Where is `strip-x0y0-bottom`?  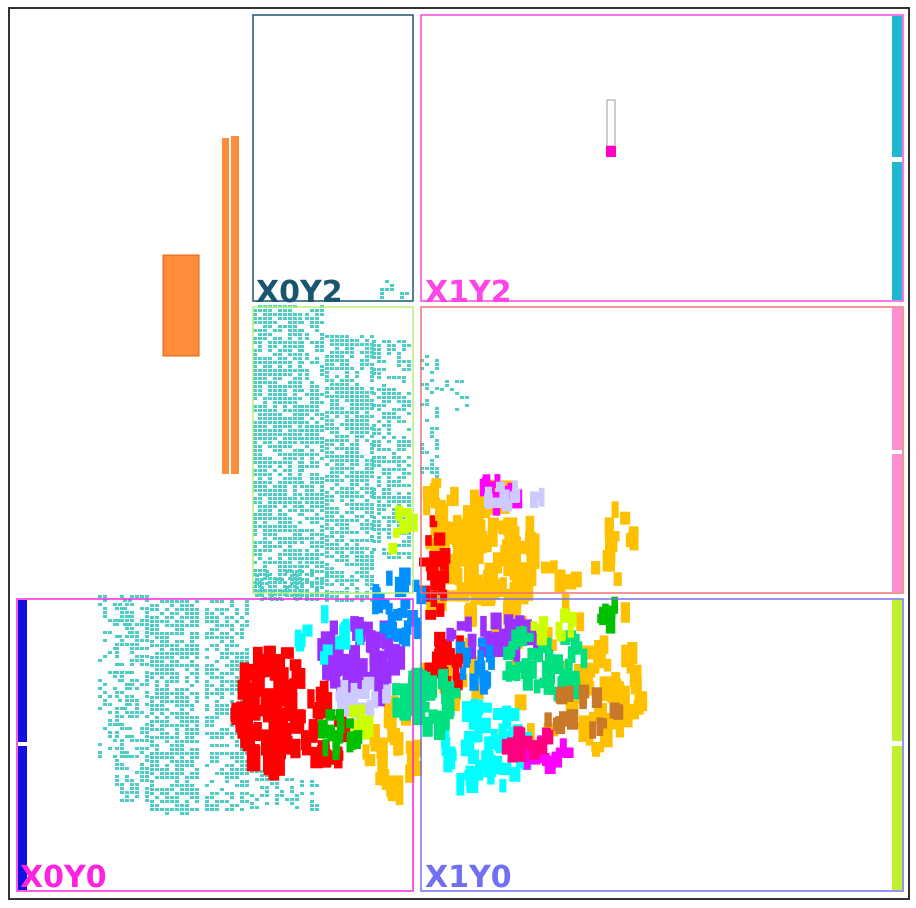
strip-x0y0-bottom is located at coordinates (22, 818).